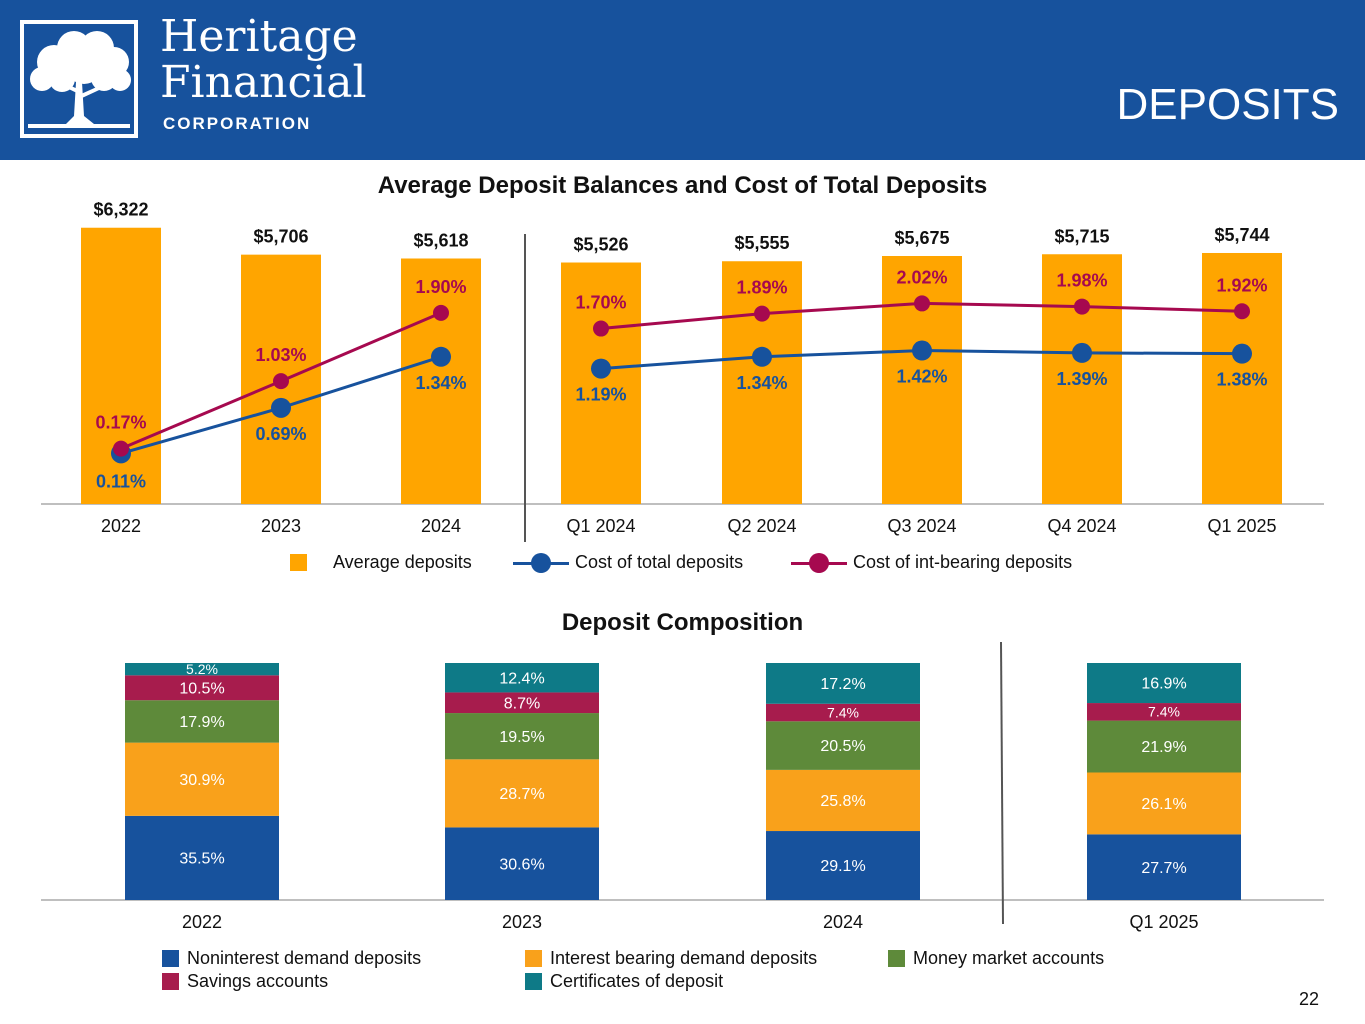 This screenshot has width=1365, height=1024. What do you see at coordinates (121, 481) in the screenshot?
I see `cost-total-data-label: 0.11%` at bounding box center [121, 481].